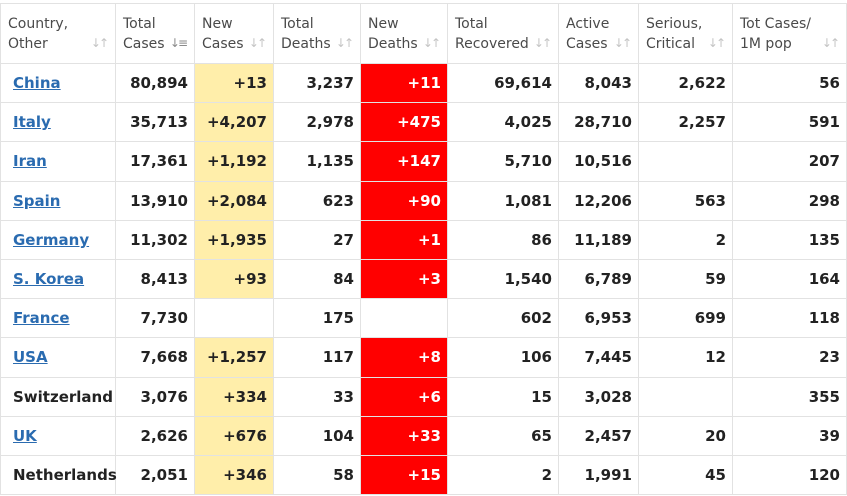 The image size is (847, 496). Describe the element at coordinates (317, 161) in the screenshot. I see `total-deaths-cell: 1,135` at that location.